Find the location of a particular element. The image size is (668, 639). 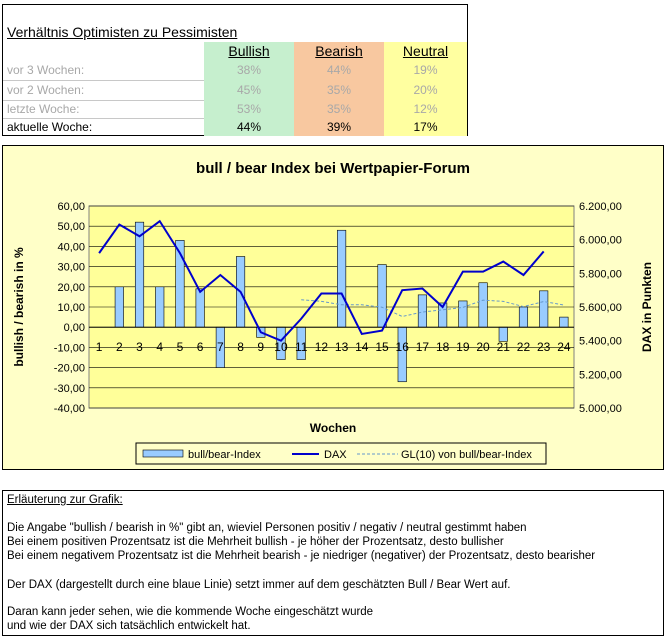

bullish-column-bg is located at coordinates (249, 89).